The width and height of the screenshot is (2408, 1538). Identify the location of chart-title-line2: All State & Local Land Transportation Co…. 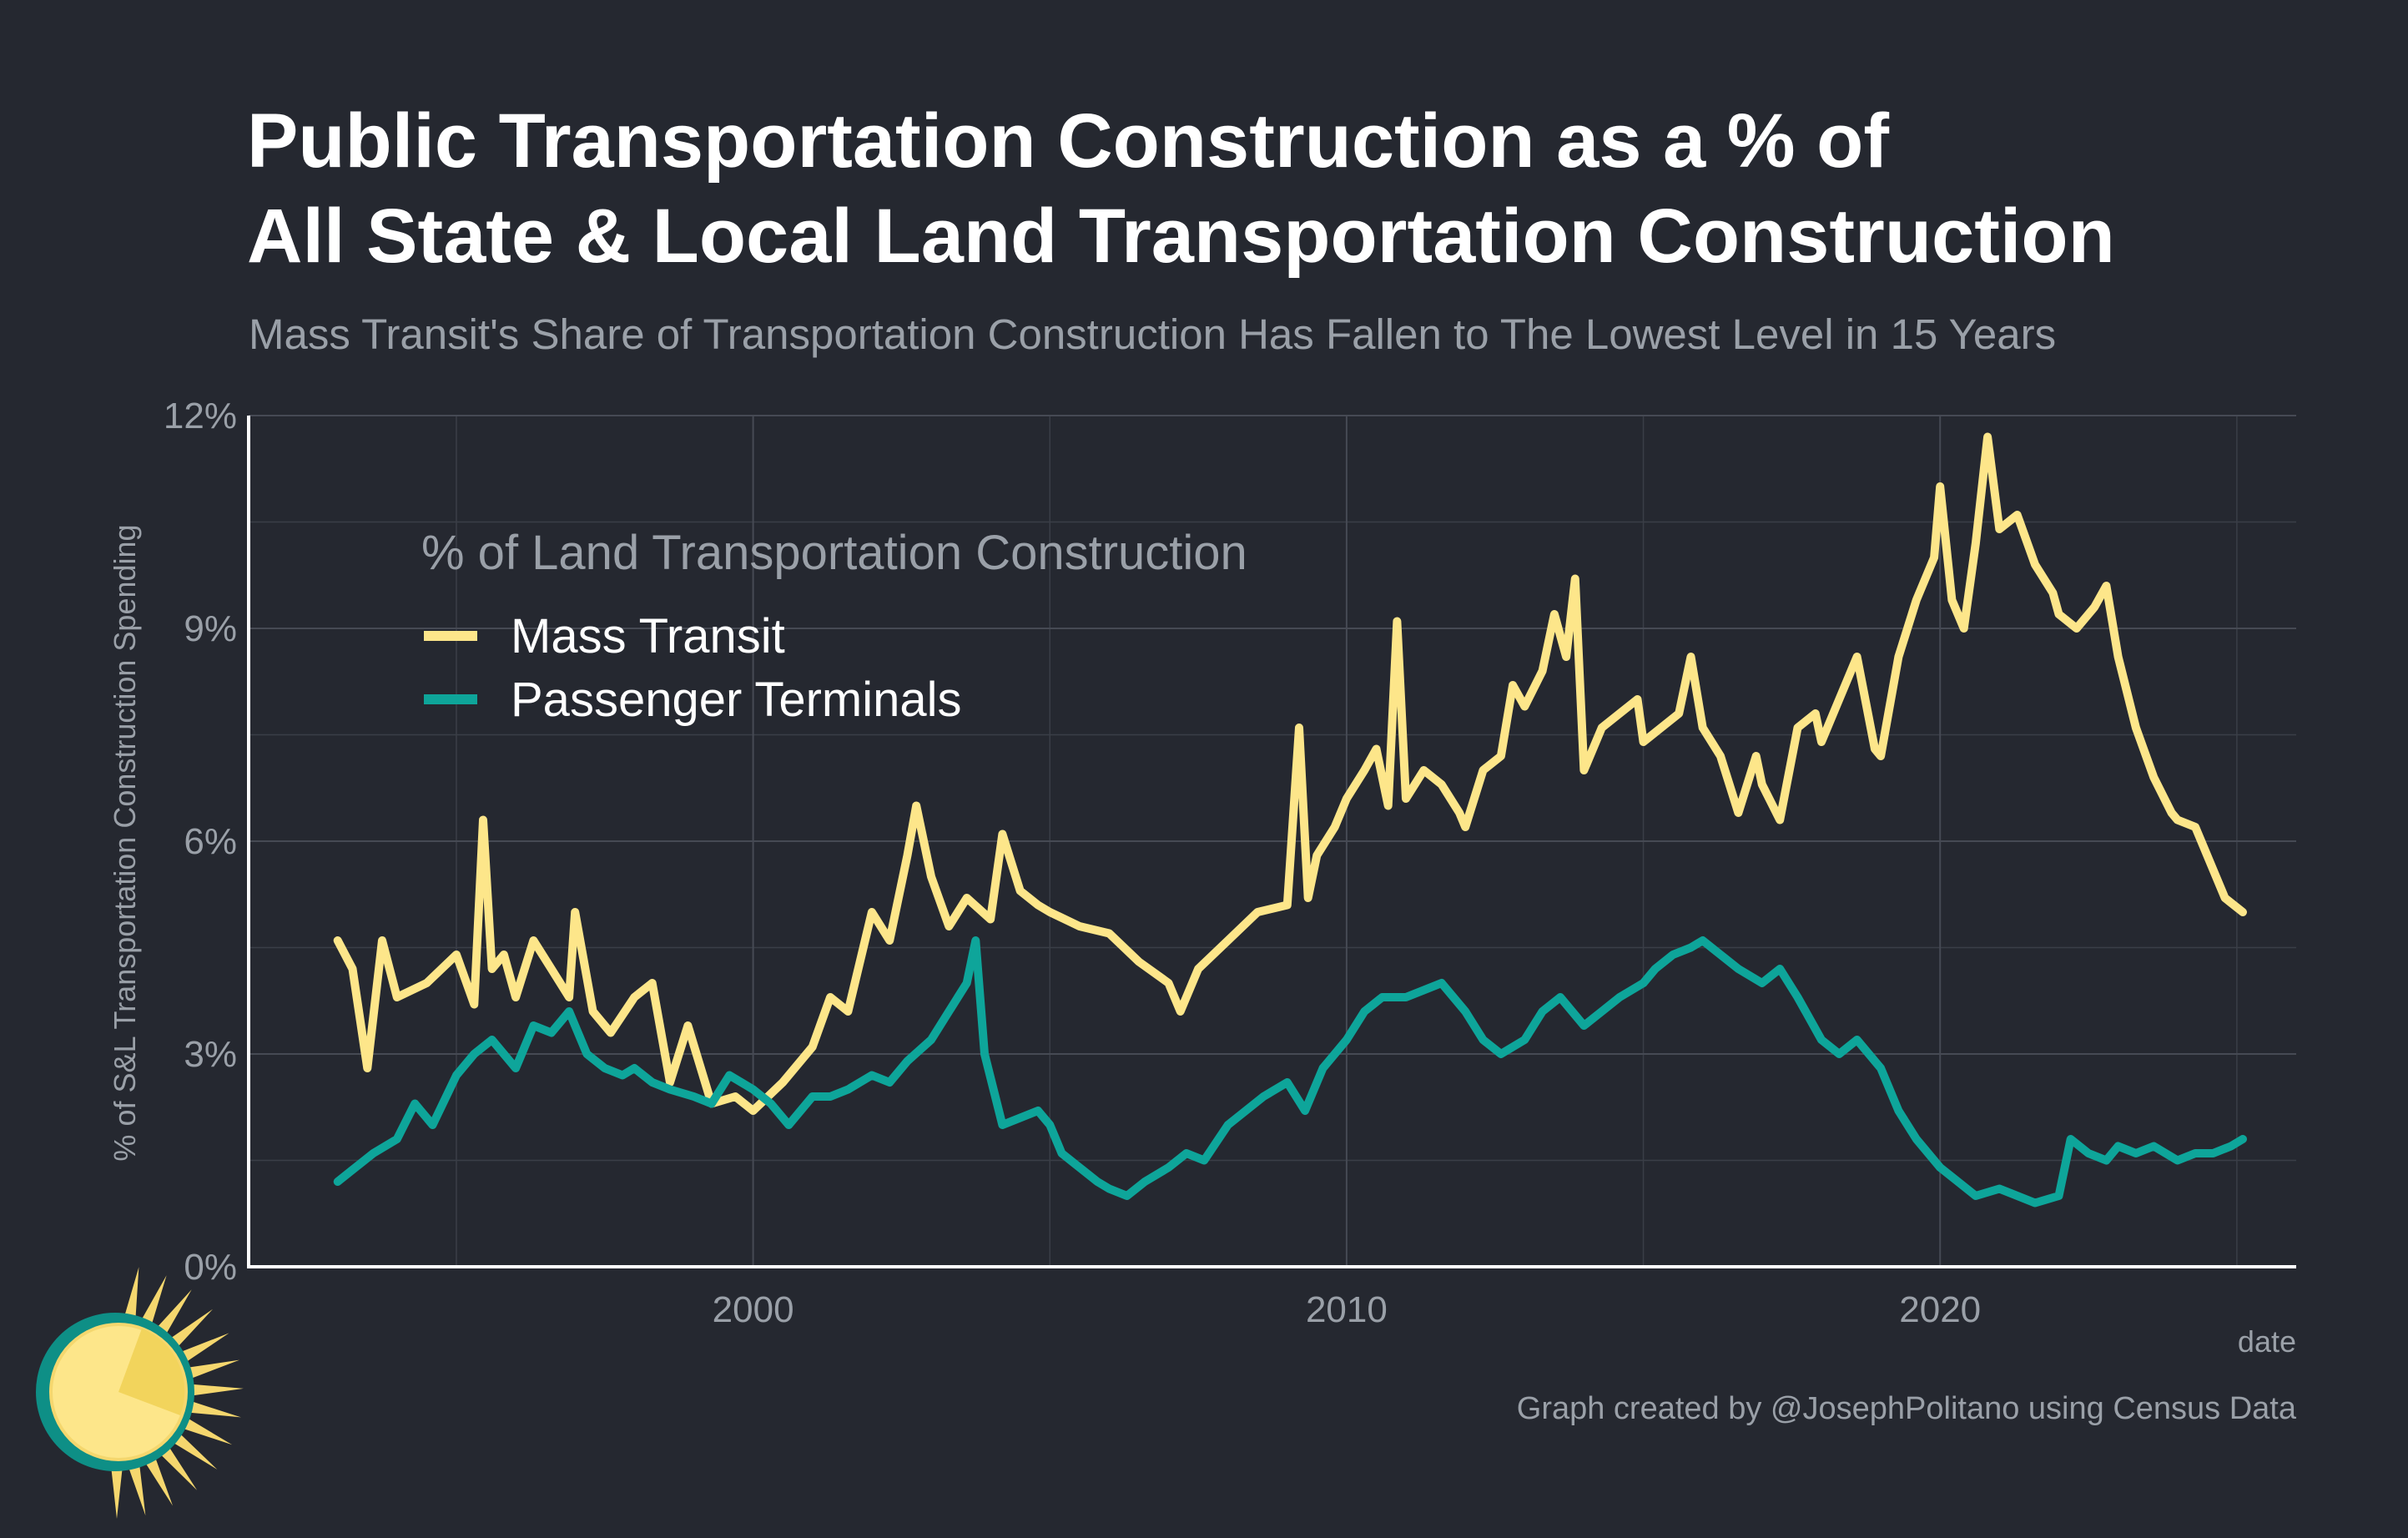
(1181, 236).